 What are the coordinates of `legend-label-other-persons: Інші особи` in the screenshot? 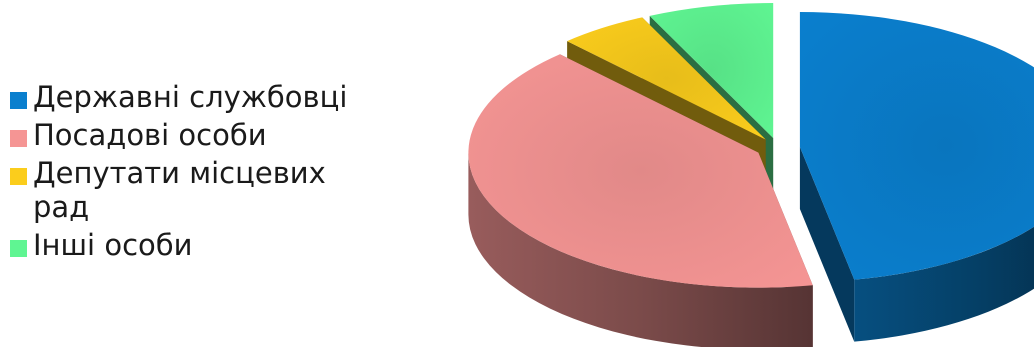 It's located at (113, 245).